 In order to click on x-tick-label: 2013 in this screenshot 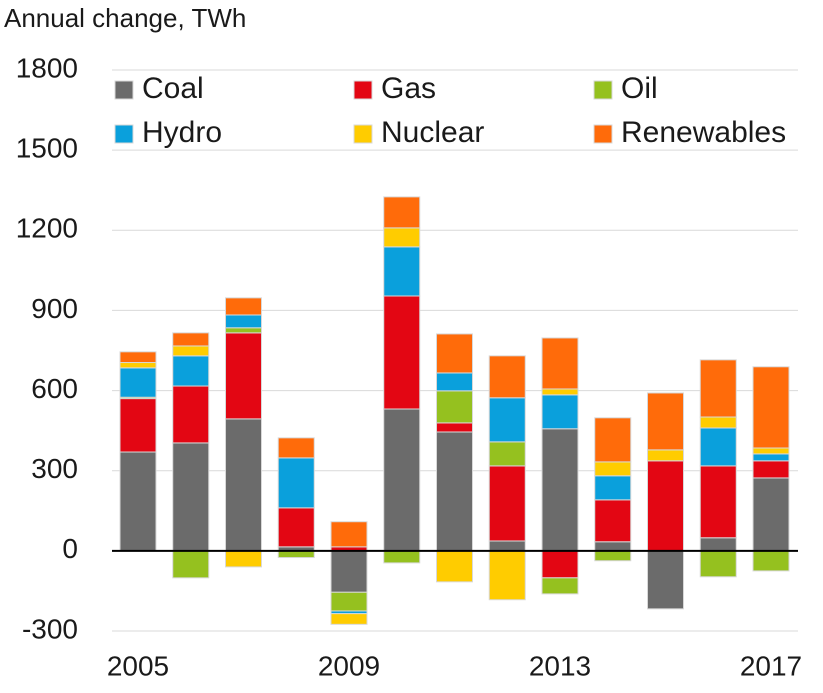, I will do `click(560, 665)`.